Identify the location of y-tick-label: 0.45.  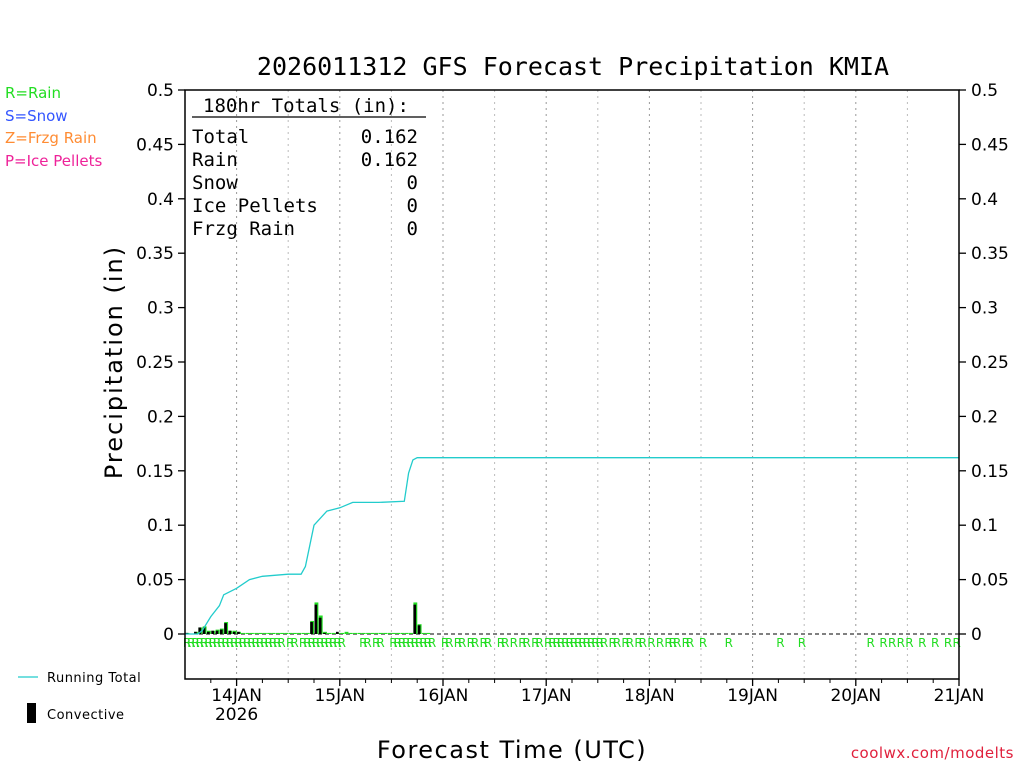
(990, 145).